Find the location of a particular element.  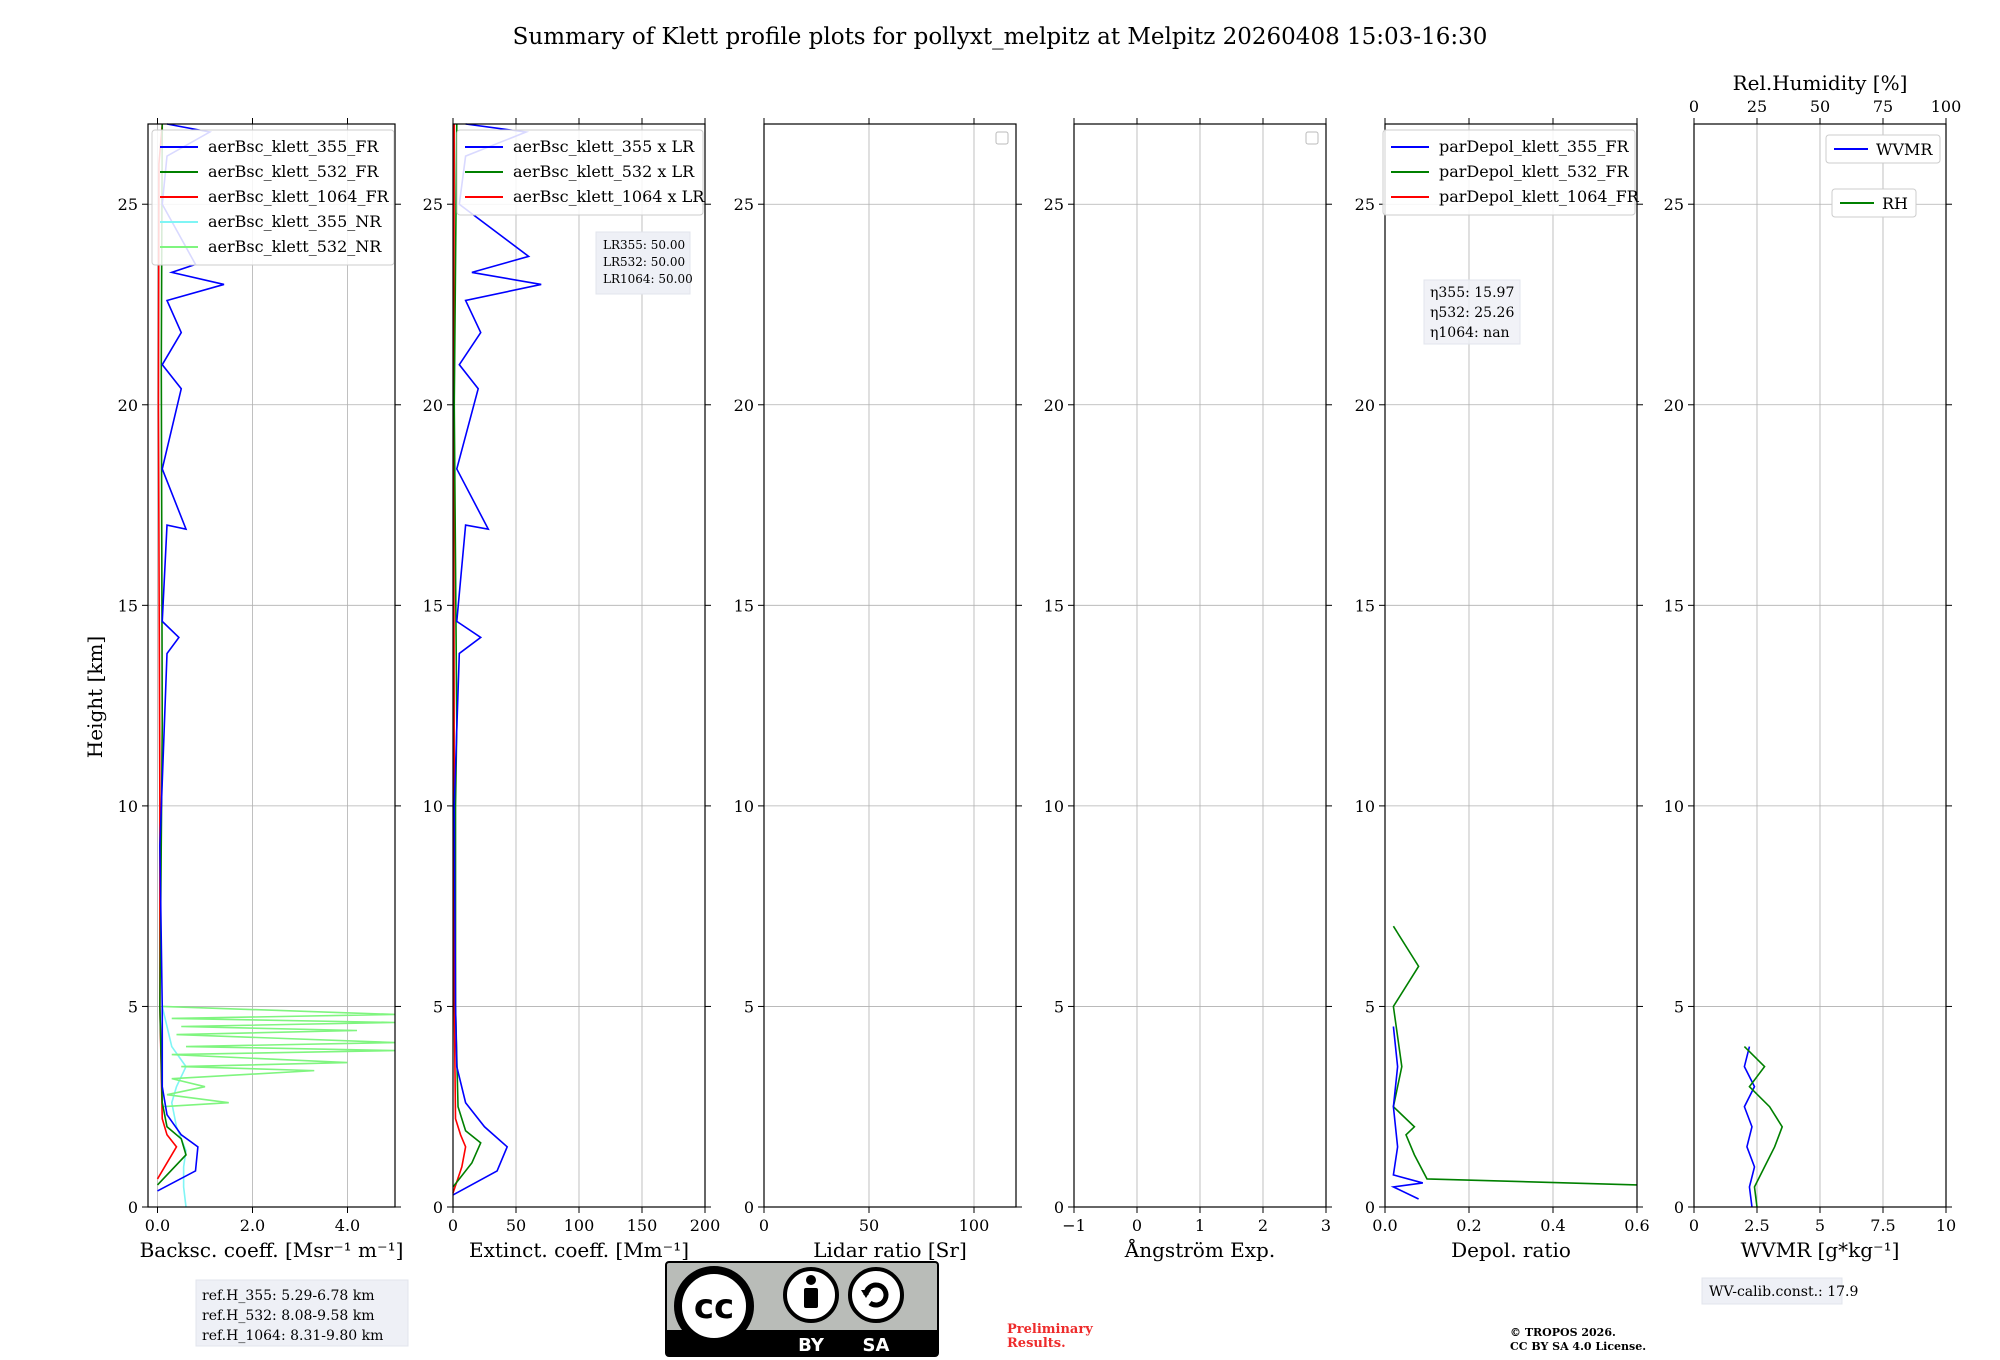

legend-label: WVMR is located at coordinates (1904, 149).